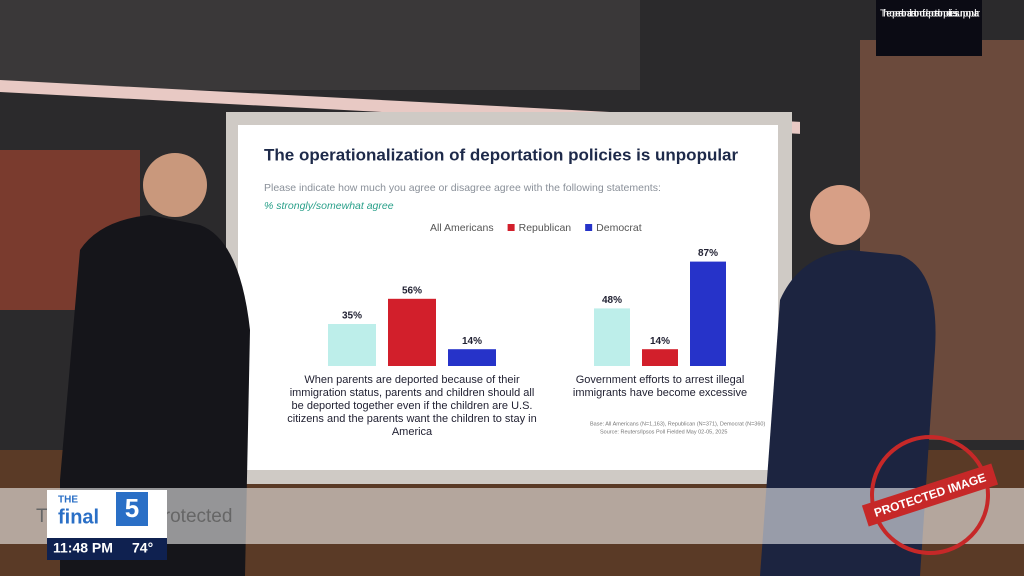  What do you see at coordinates (929, 28) in the screenshot?
I see `monitor` at bounding box center [929, 28].